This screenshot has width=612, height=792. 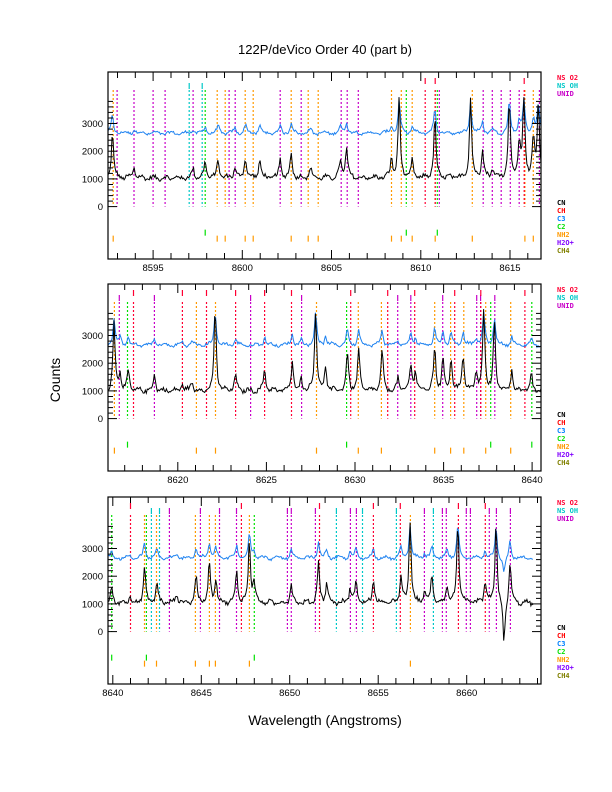 I want to click on x-tick-label: 8625, so click(x=266, y=480).